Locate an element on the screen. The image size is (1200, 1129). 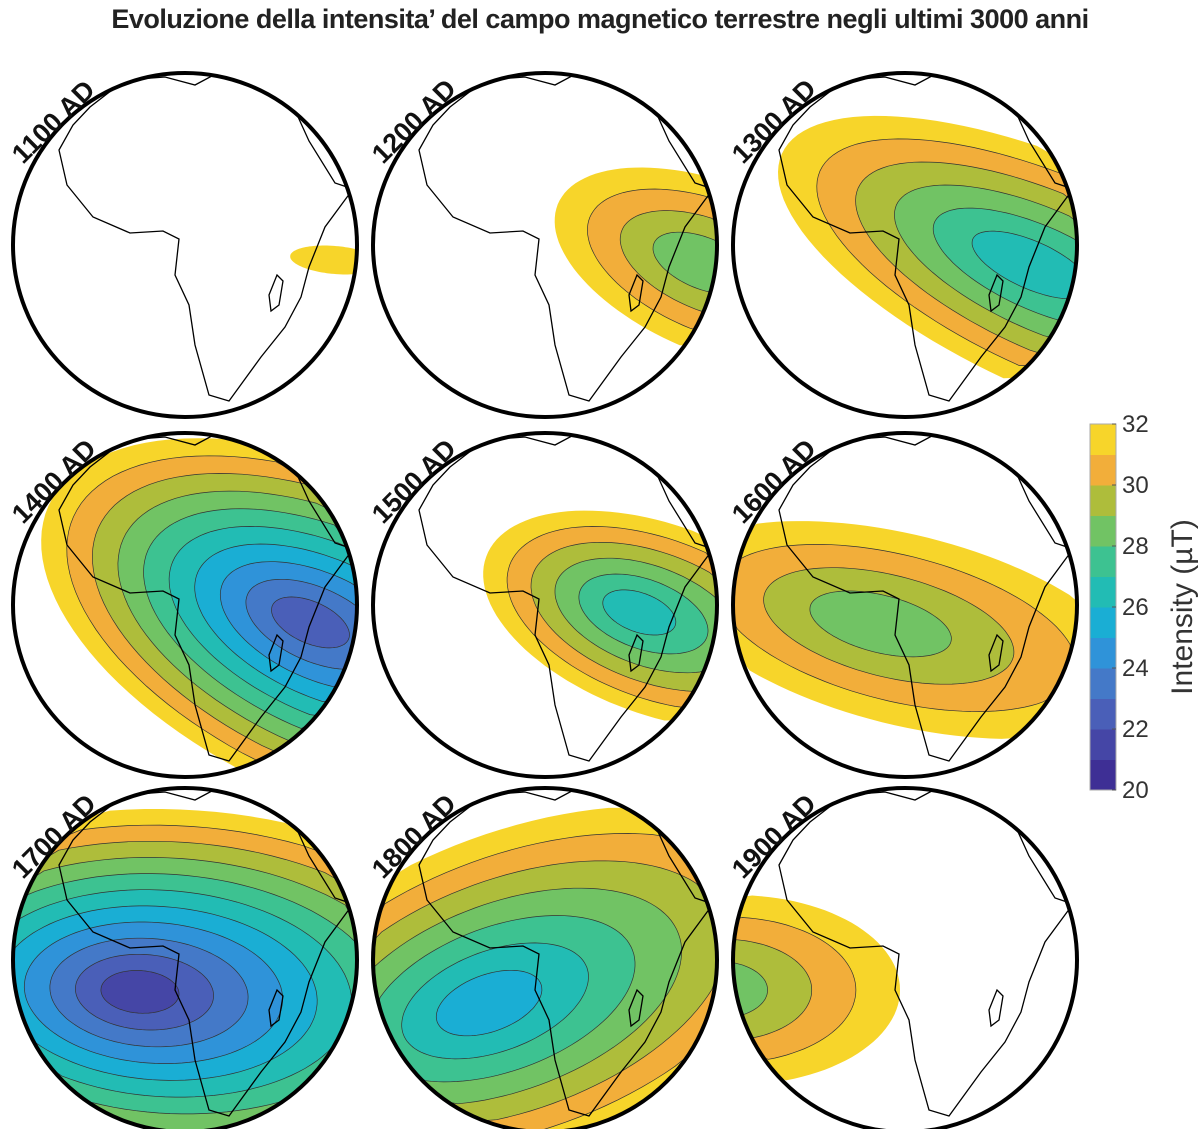
colorbar-tick-label: 20 is located at coordinates (1135, 790).